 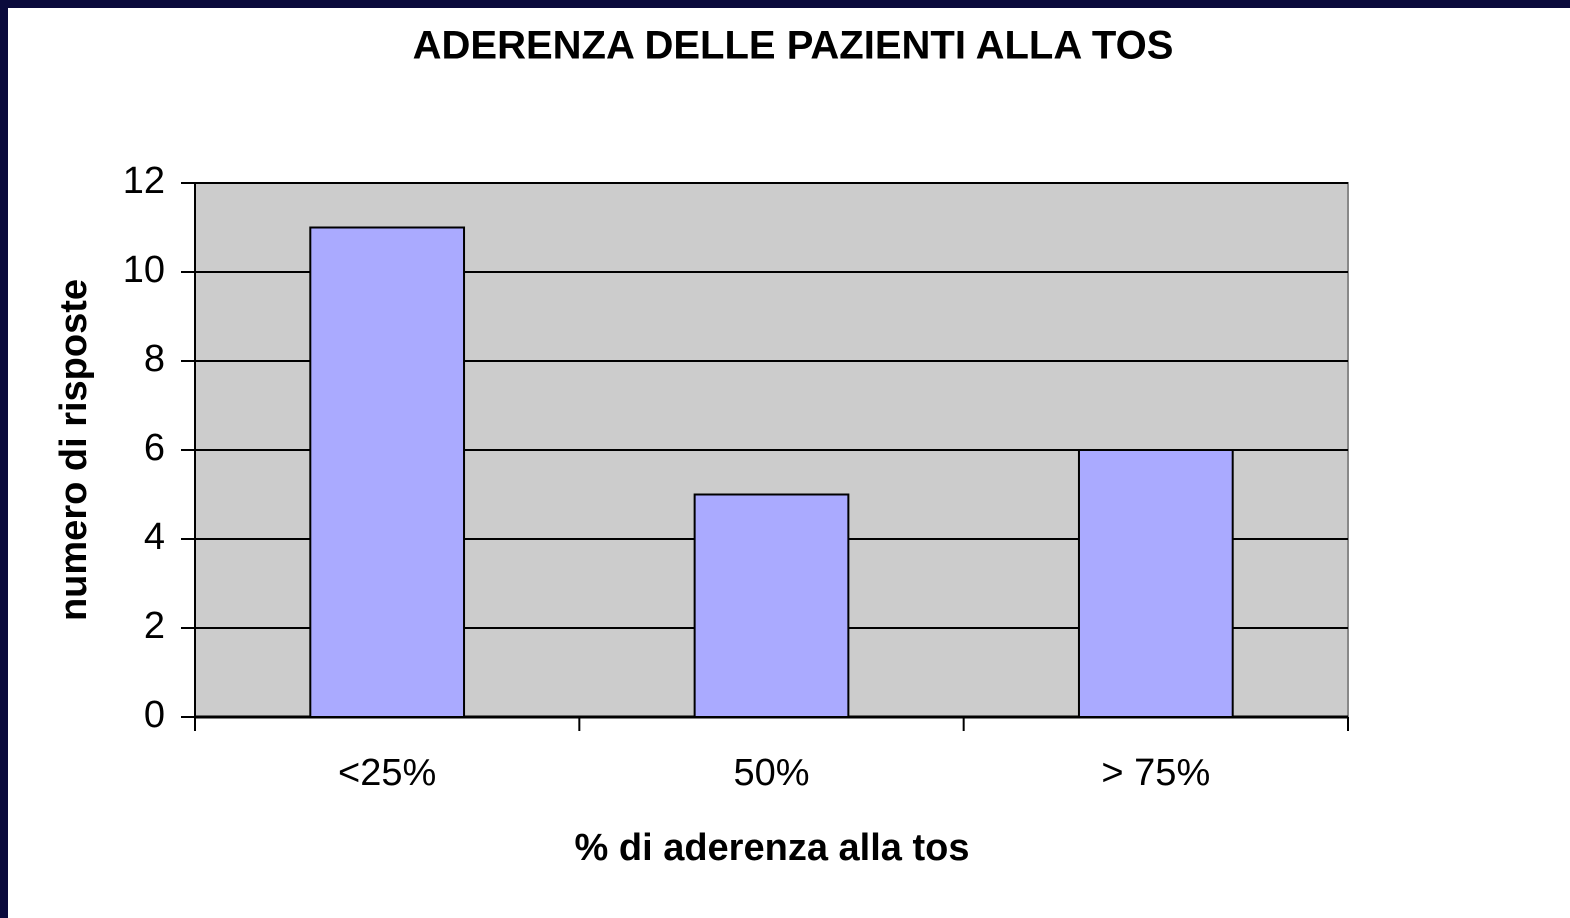 What do you see at coordinates (154, 626) in the screenshot?
I see `y-tick-label: 2` at bounding box center [154, 626].